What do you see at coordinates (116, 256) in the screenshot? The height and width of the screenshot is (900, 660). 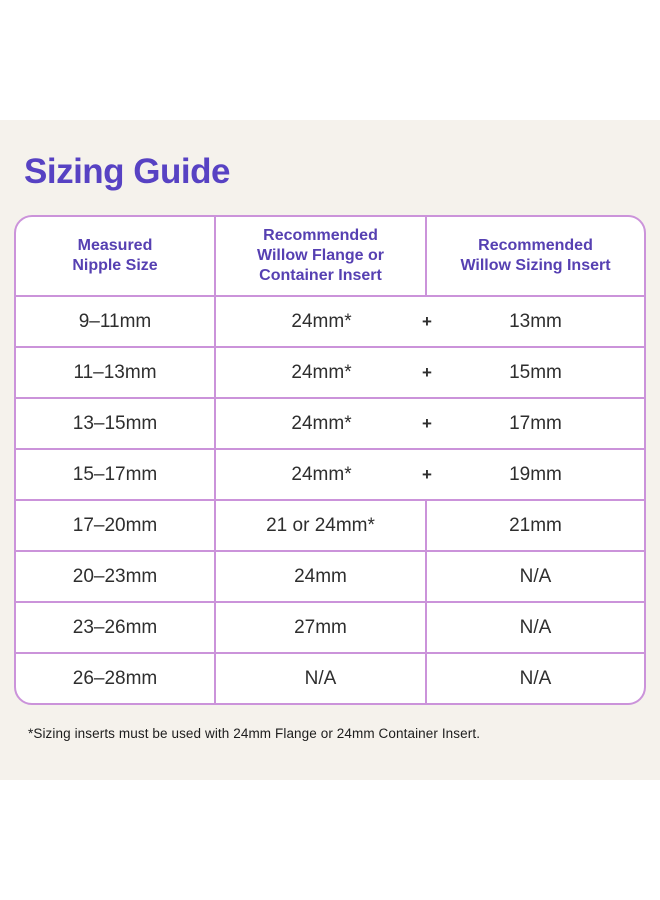 I see `header-measured-nipple-size: Measured Nipple Size` at bounding box center [116, 256].